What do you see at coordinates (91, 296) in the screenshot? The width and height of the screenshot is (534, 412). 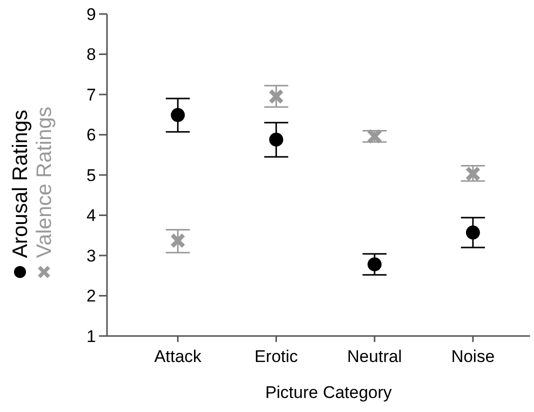 I see `y-tick-label: 2` at bounding box center [91, 296].